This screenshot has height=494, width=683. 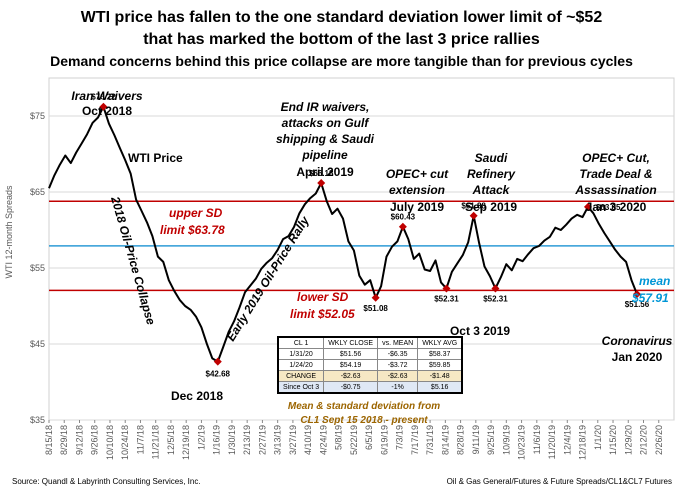 What do you see at coordinates (608, 207) in the screenshot?
I see `price-marker-label: $63.05` at bounding box center [608, 207].